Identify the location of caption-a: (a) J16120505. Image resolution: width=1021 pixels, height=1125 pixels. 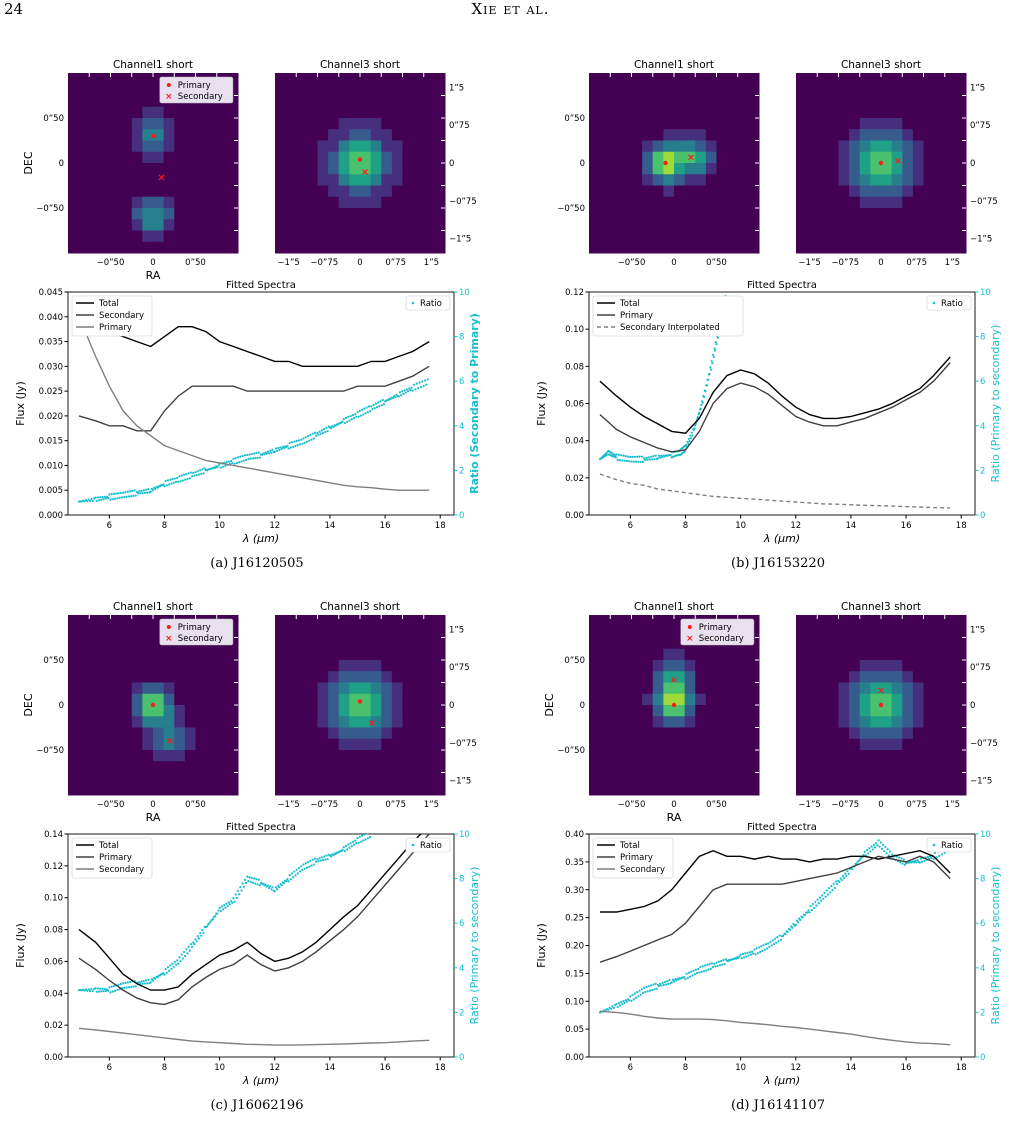
(257, 563).